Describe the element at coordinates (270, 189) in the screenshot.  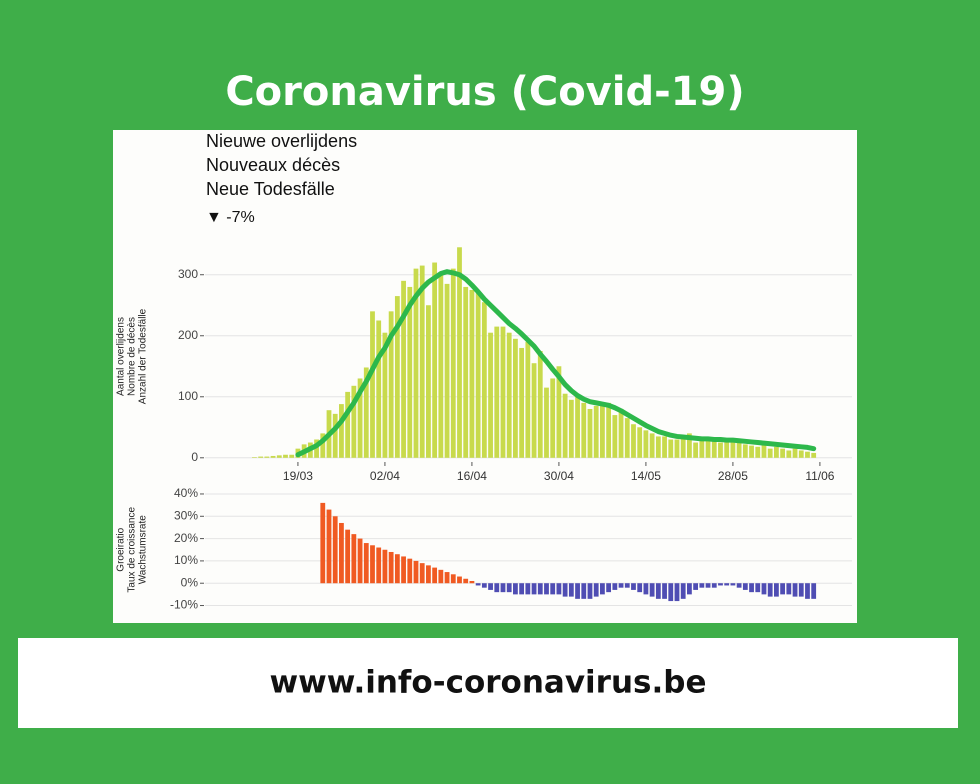
I see `chart-title: Neue Todesfälle` at that location.